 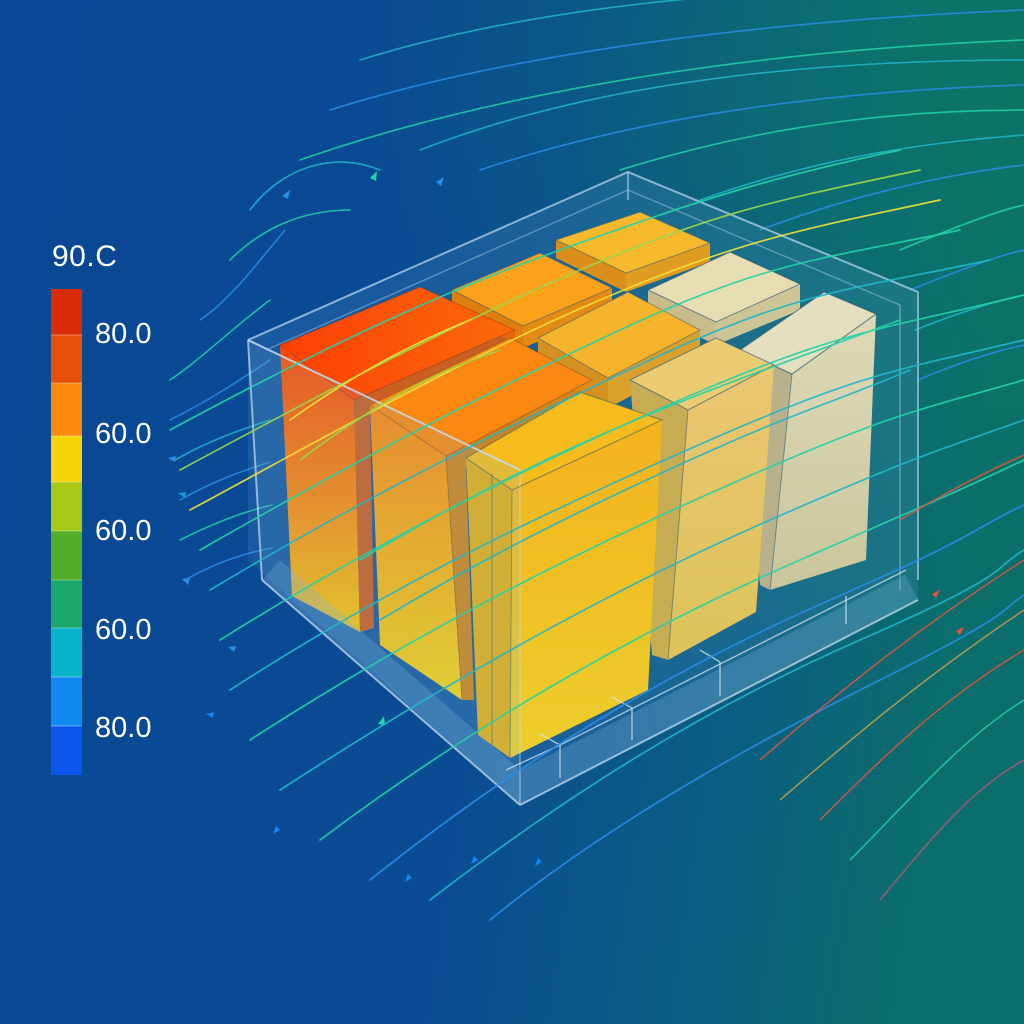 I want to click on block-front-center, so click(x=564, y=575).